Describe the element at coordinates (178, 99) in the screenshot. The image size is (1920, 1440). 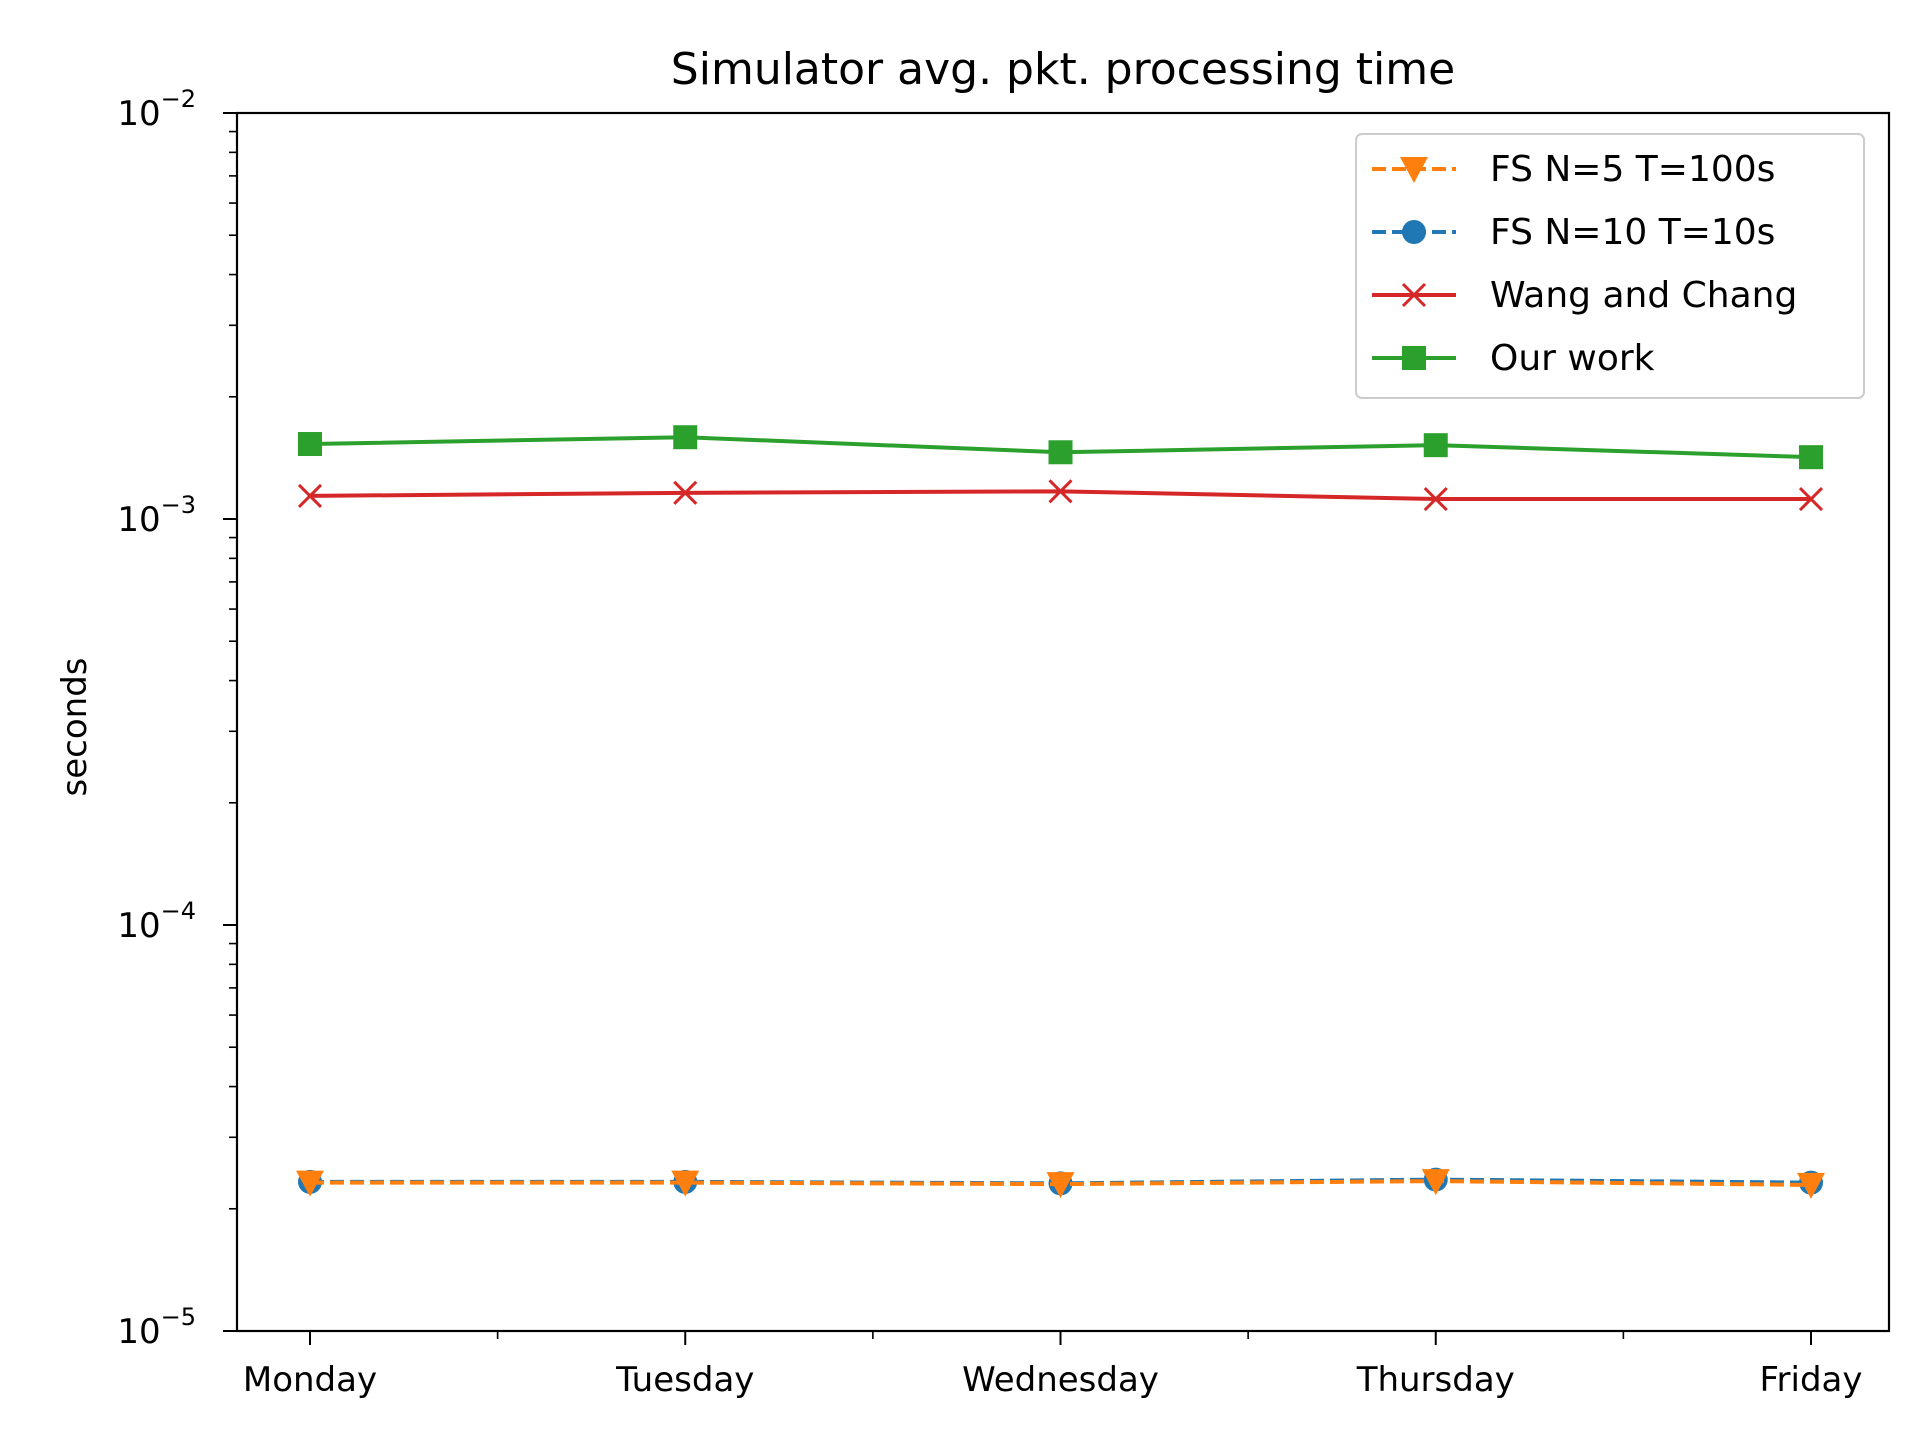
I see `y-tick-exponent: −2` at that location.